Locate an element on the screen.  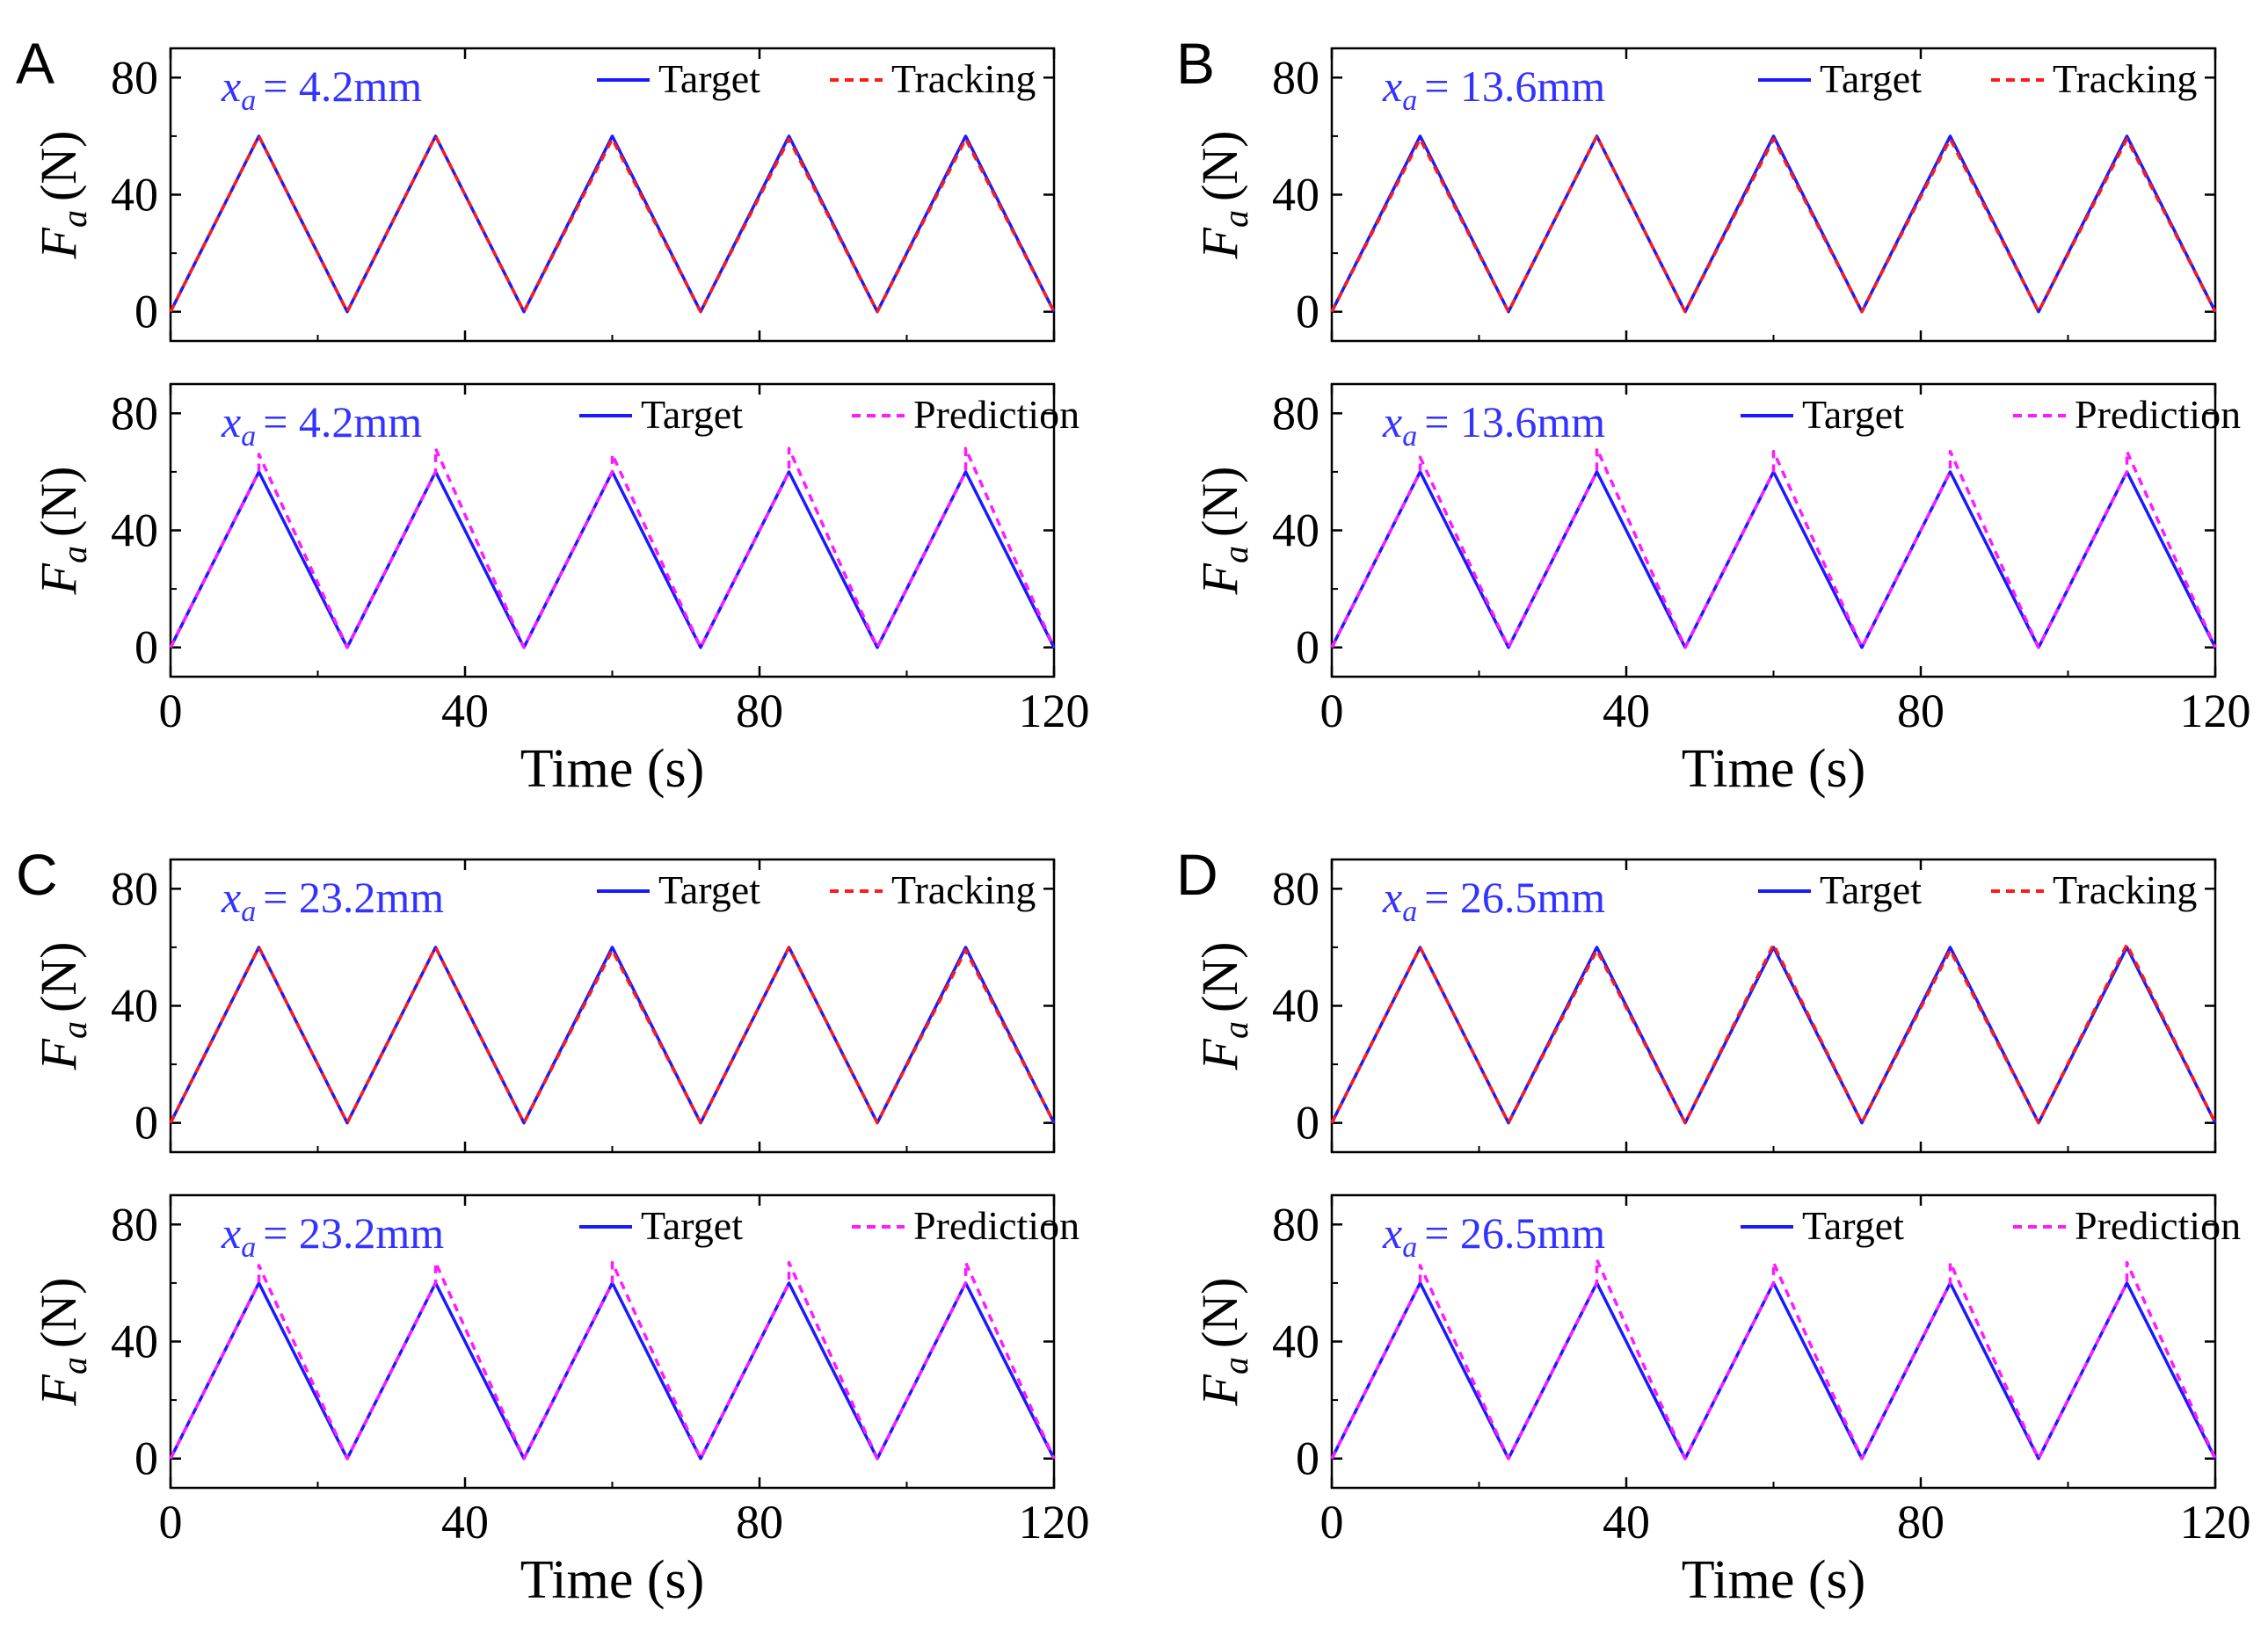
annotation: xa = 26.5mm is located at coordinates (1494, 900).